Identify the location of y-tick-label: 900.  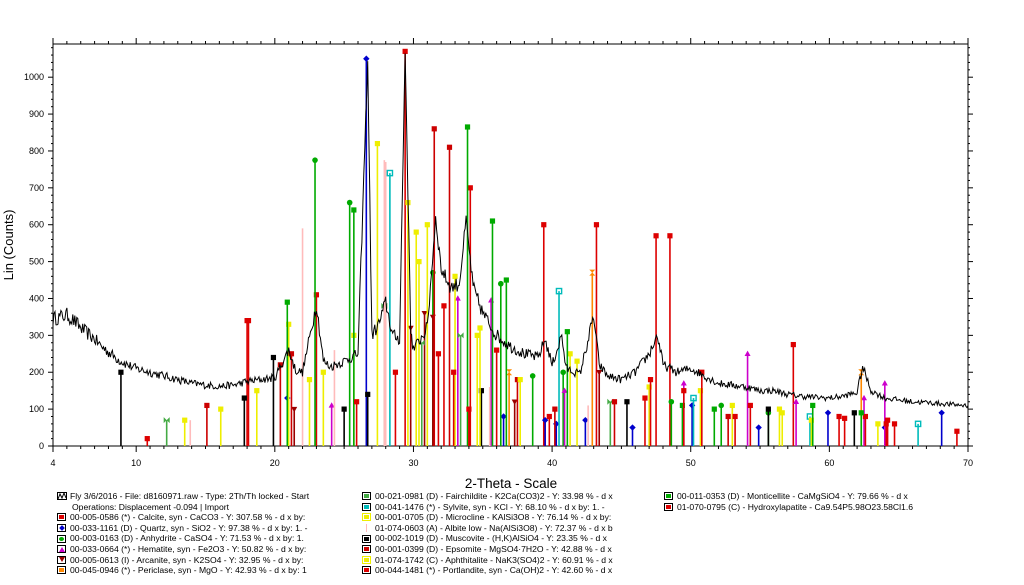
(36, 114).